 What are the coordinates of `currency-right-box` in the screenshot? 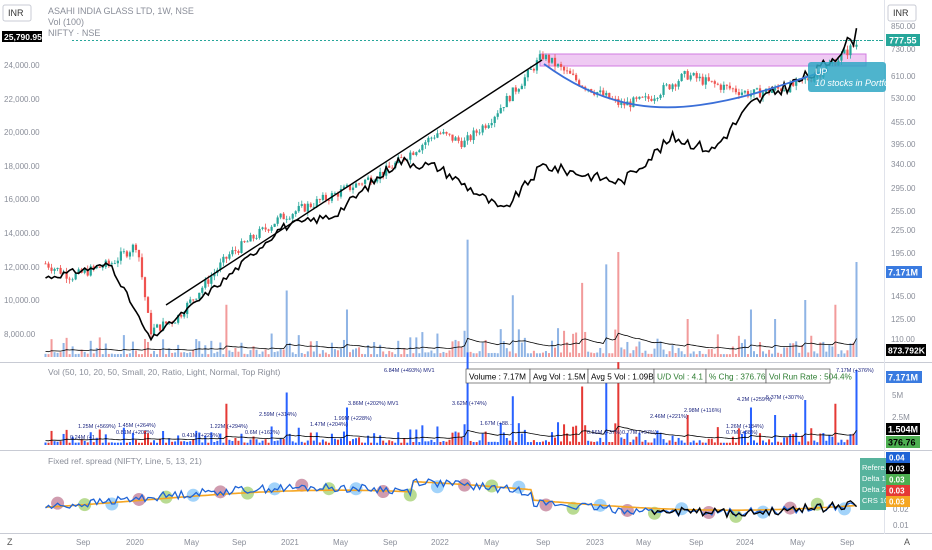 It's located at (902, 13).